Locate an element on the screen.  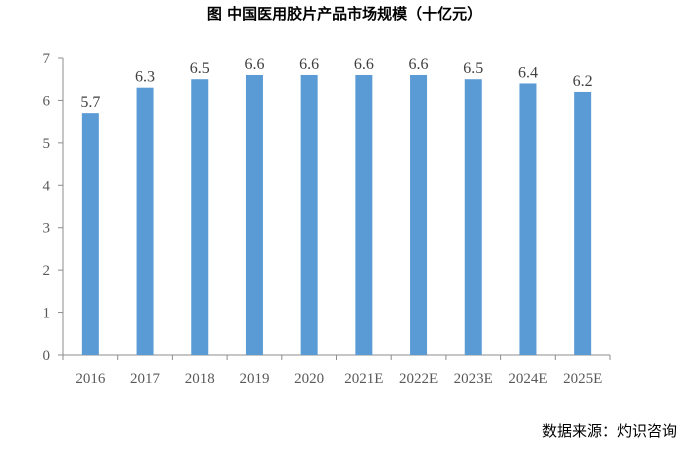
data-label: 5.7 is located at coordinates (90, 102).